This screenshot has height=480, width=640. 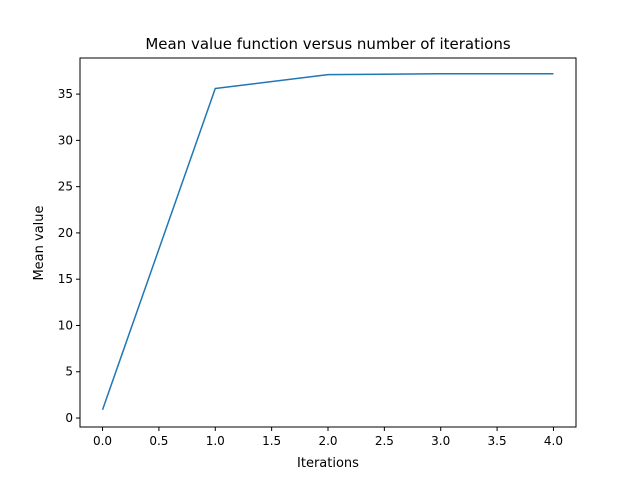 What do you see at coordinates (69, 372) in the screenshot?
I see `y-tick-label-1: 5` at bounding box center [69, 372].